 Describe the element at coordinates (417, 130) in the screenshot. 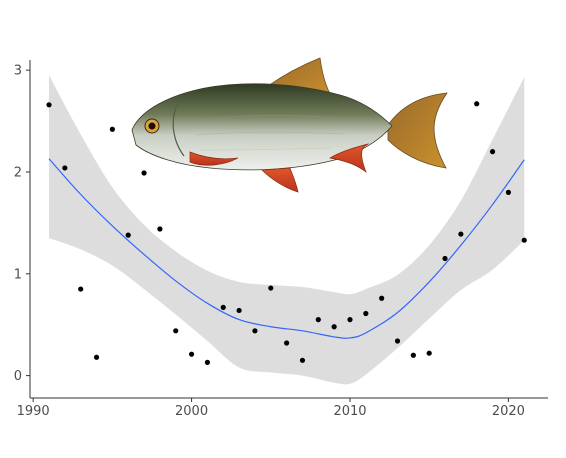

I see `fish-tail` at that location.